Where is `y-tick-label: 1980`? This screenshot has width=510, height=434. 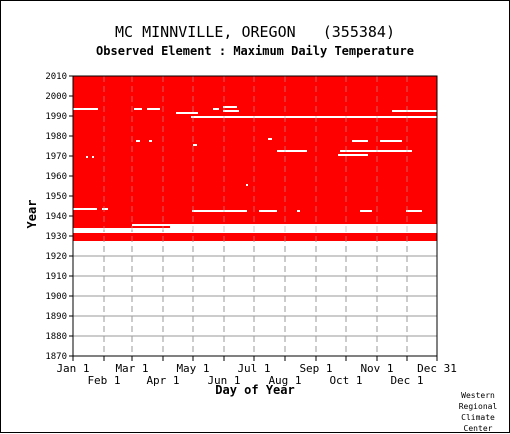
y-tick-label: 1980 is located at coordinates (56, 137).